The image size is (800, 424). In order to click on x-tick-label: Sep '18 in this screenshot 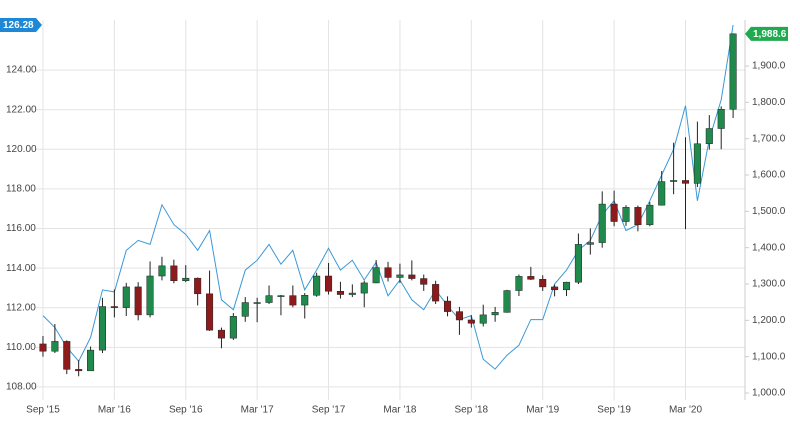, I will do `click(472, 410)`.